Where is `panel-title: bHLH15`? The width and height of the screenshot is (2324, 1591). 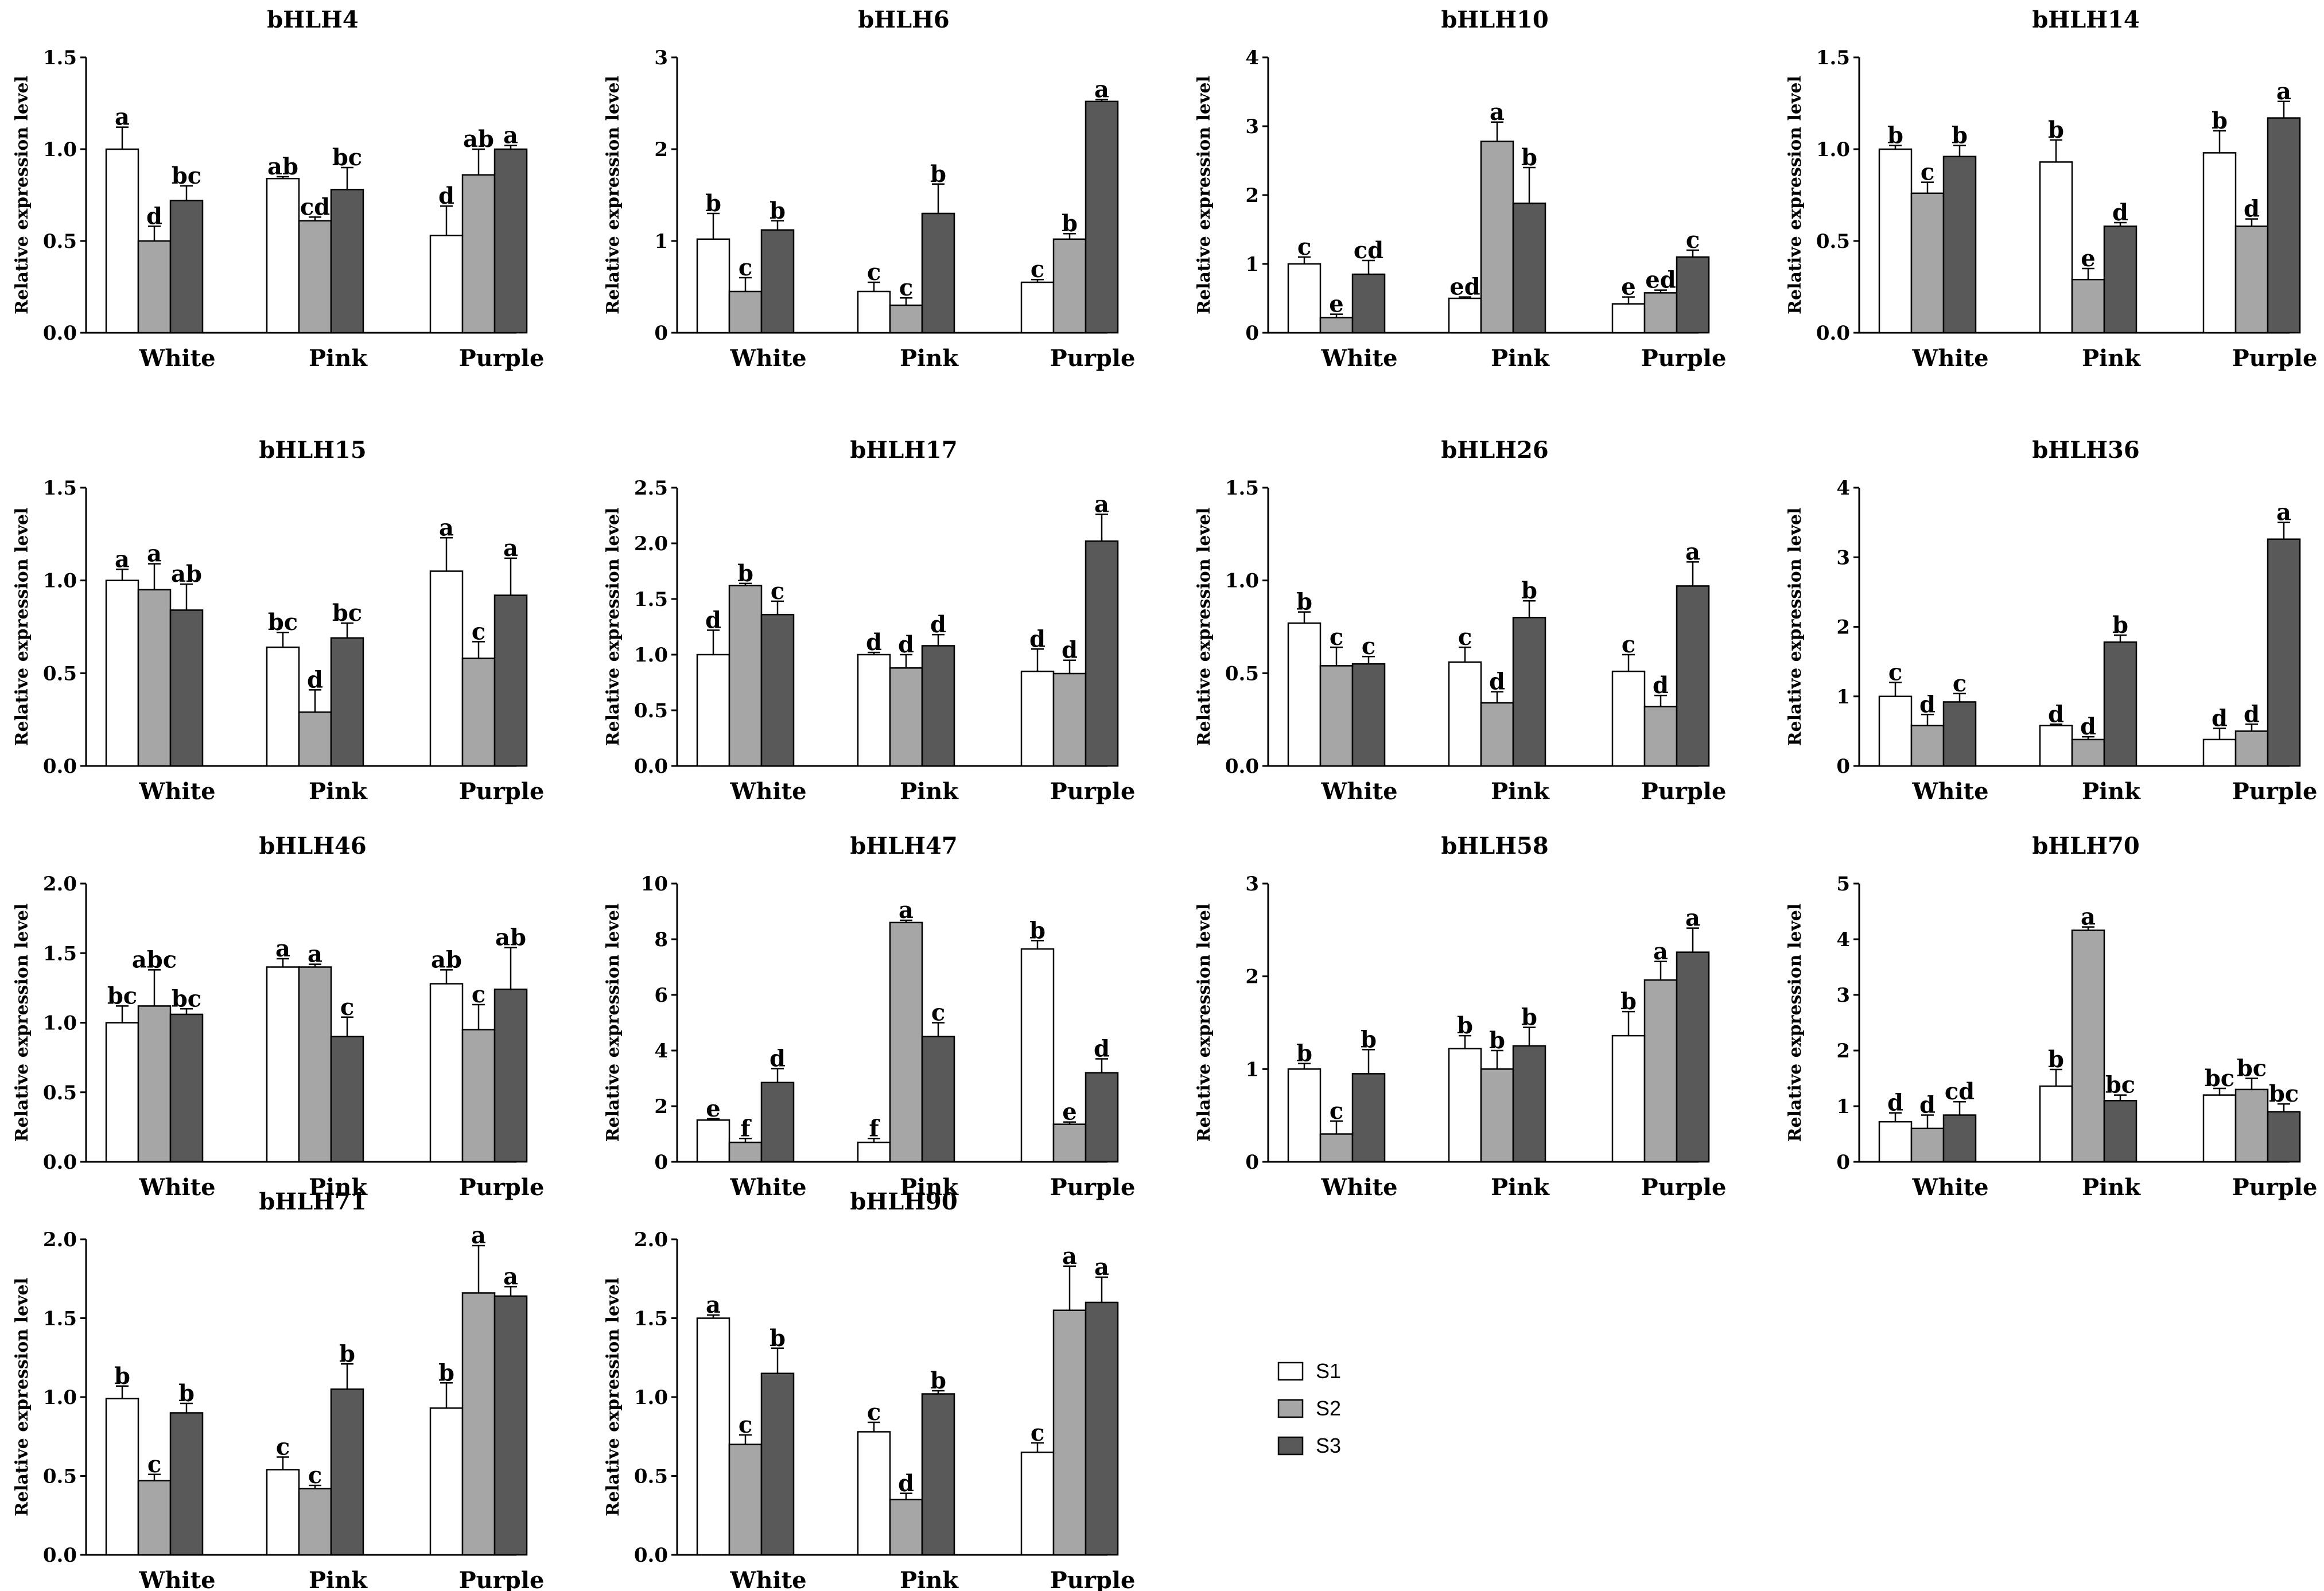 panel-title: bHLH15 is located at coordinates (313, 450).